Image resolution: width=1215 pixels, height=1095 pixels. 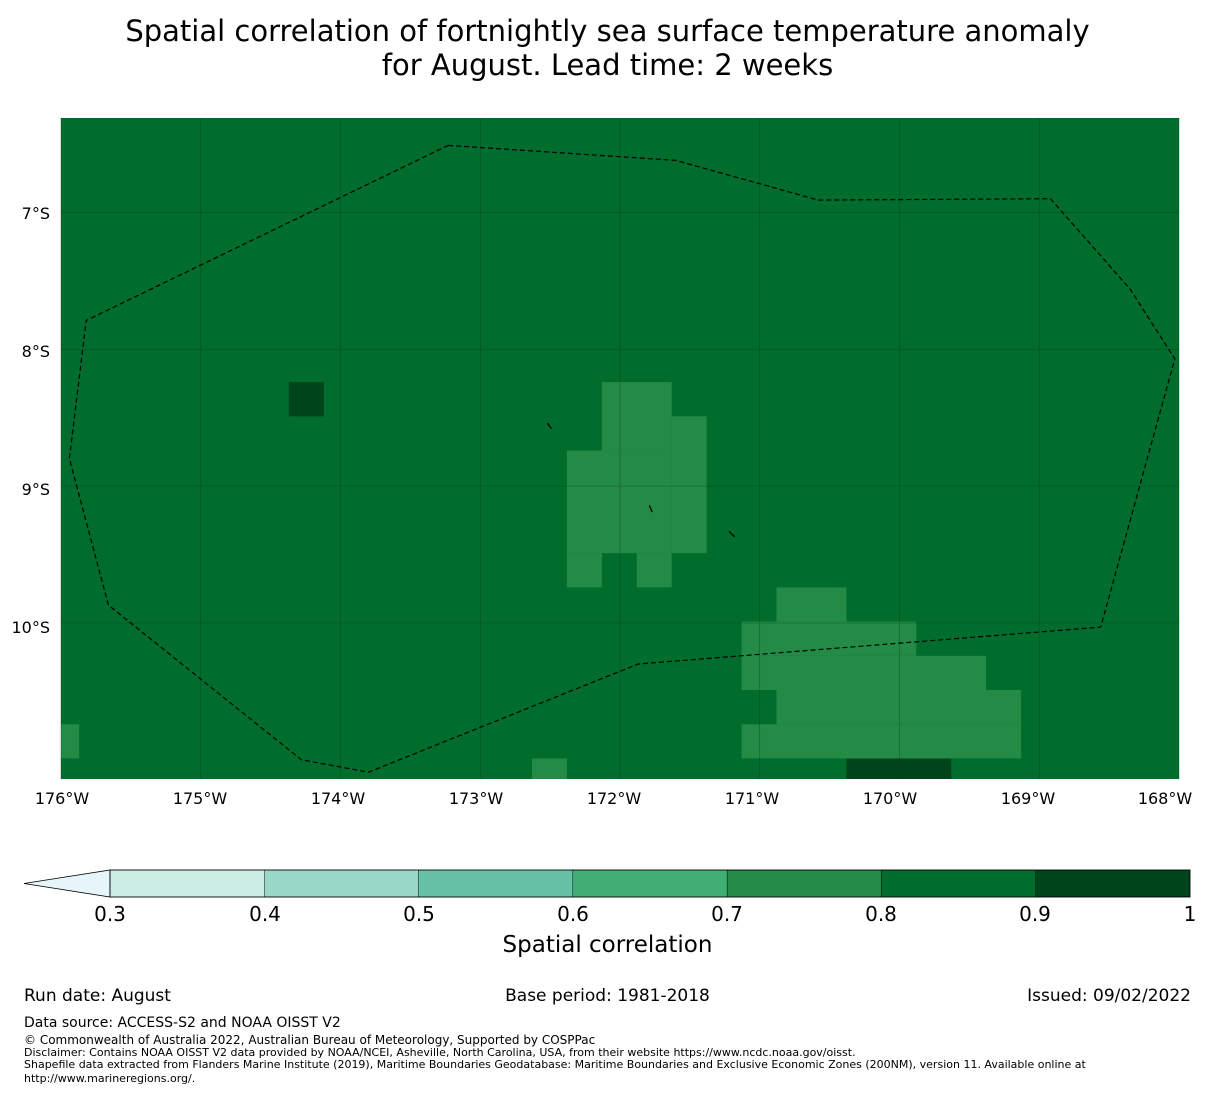 I want to click on colorbar-outline, so click(x=650, y=883).